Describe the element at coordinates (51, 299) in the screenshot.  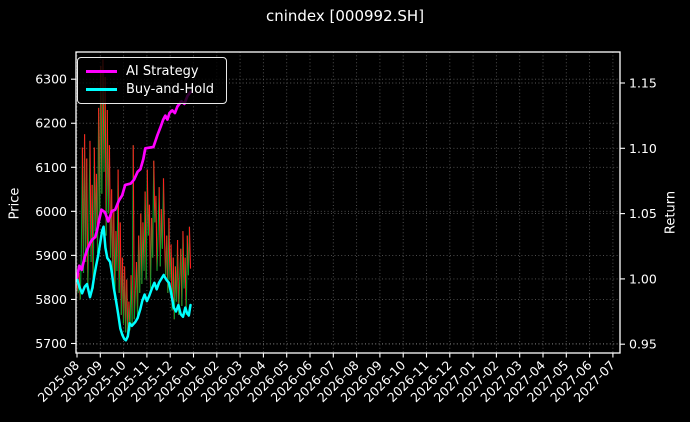
I see `price-tick-label: 5800` at that location.